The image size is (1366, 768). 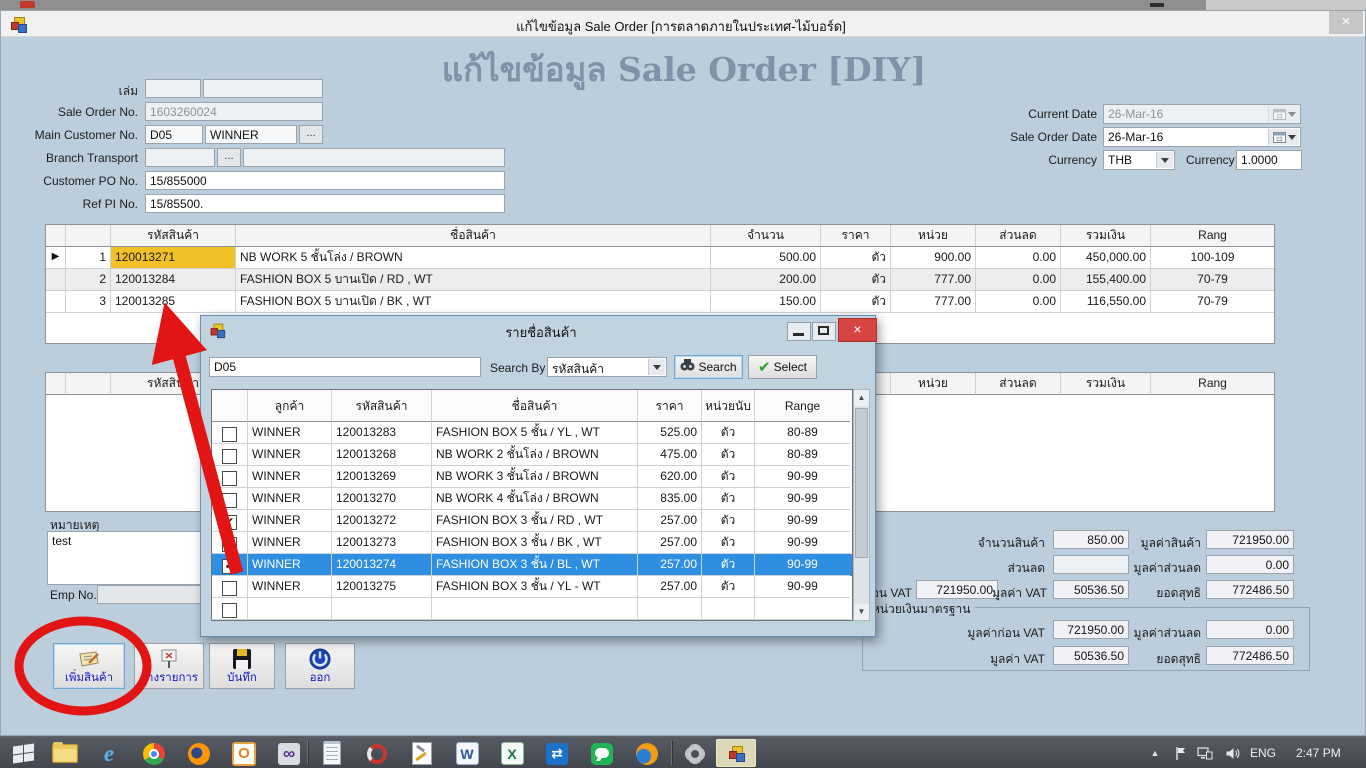 What do you see at coordinates (1232, 753) in the screenshot?
I see `tray-volume-icon` at bounding box center [1232, 753].